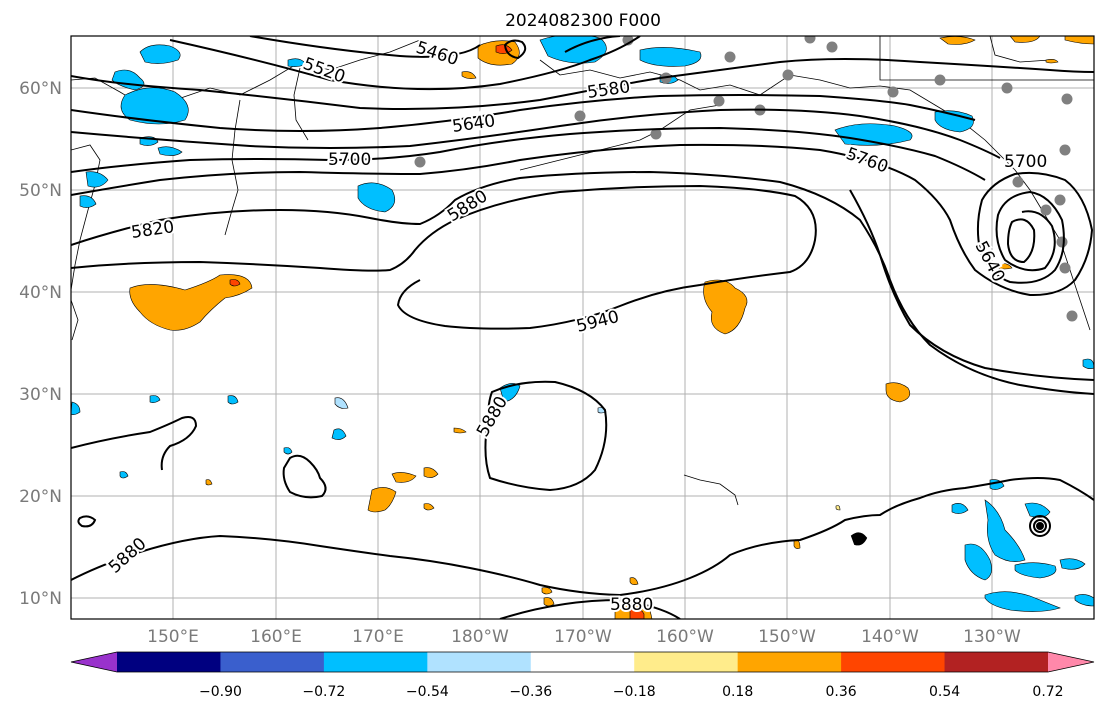 The image size is (1105, 712). I want to click on contour-label: 5820, so click(153, 230).